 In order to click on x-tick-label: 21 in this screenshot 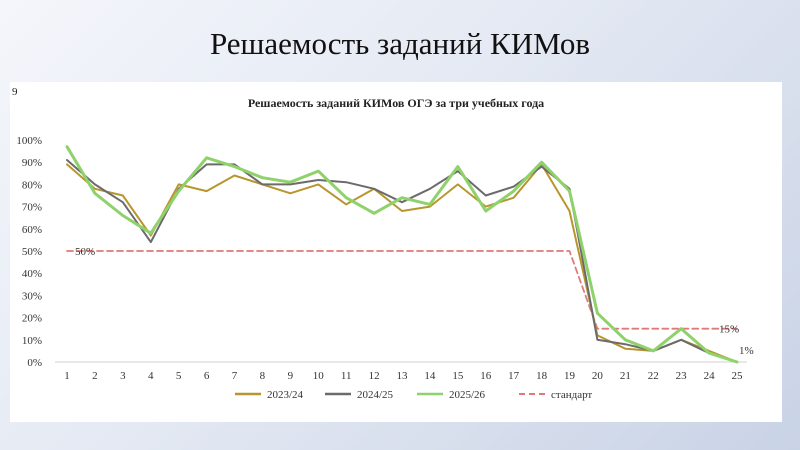, I will do `click(625, 376)`.